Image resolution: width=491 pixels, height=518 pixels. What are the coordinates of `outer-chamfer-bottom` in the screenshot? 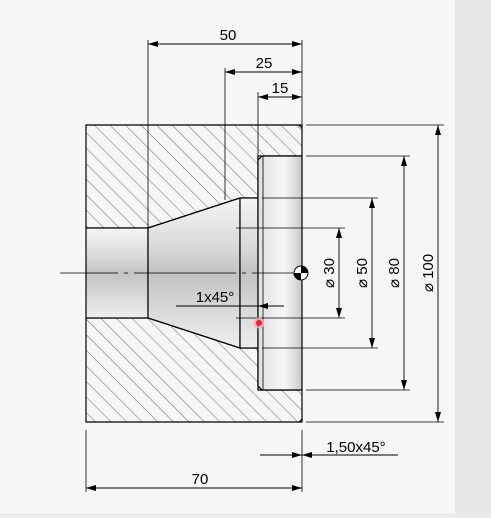 It's located at (300, 420).